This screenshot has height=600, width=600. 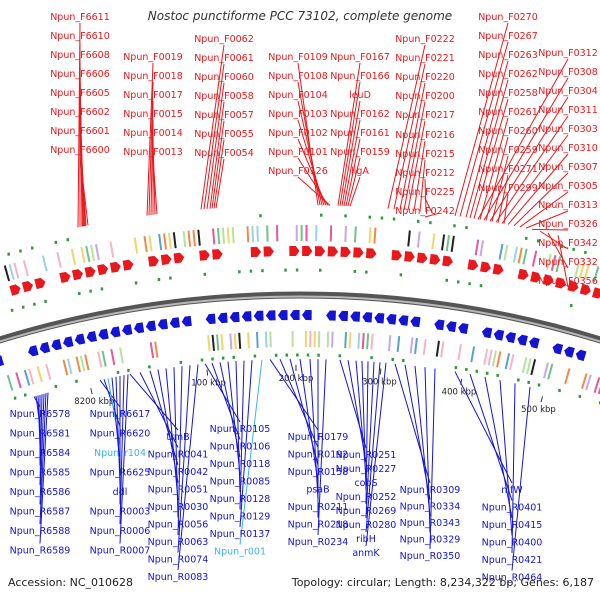 What do you see at coordinates (224, 115) in the screenshot?
I see `forward-gene-label: Npun_F0057` at bounding box center [224, 115].